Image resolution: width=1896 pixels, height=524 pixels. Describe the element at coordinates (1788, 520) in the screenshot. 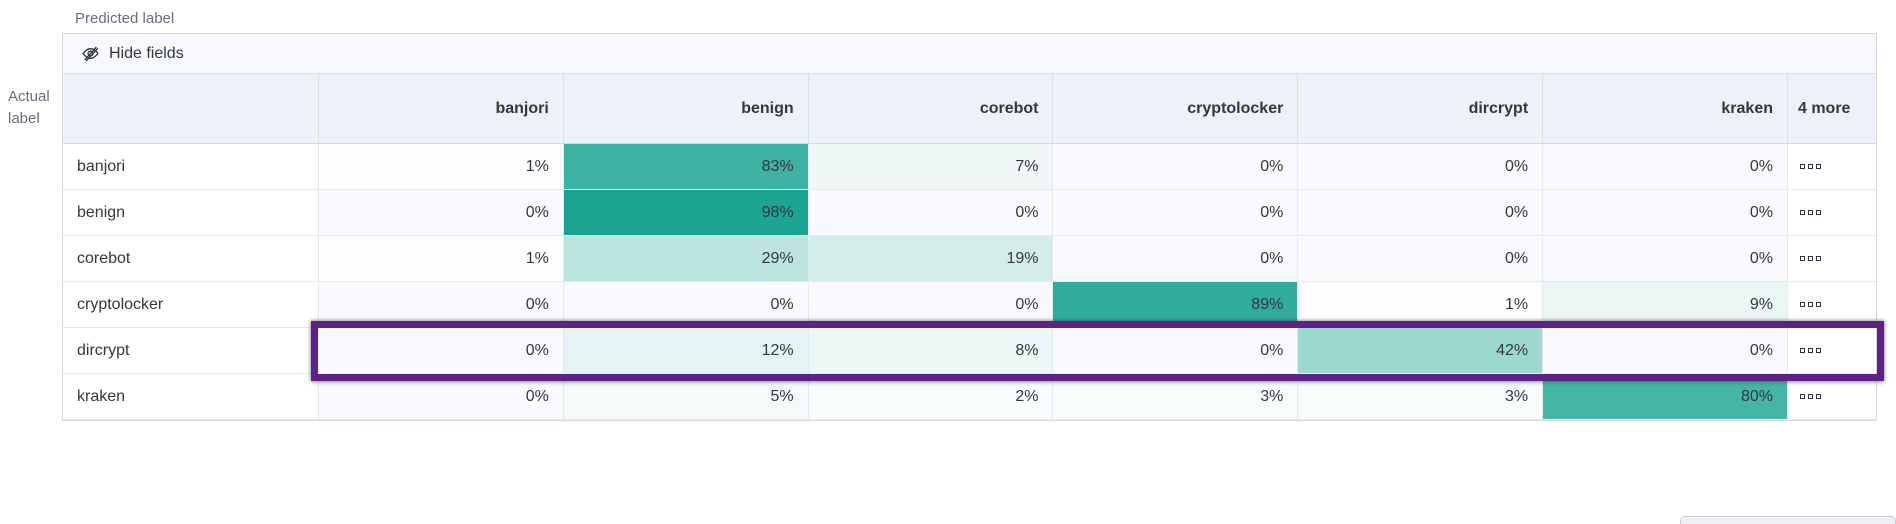

I see `partial-panel-edge` at that location.